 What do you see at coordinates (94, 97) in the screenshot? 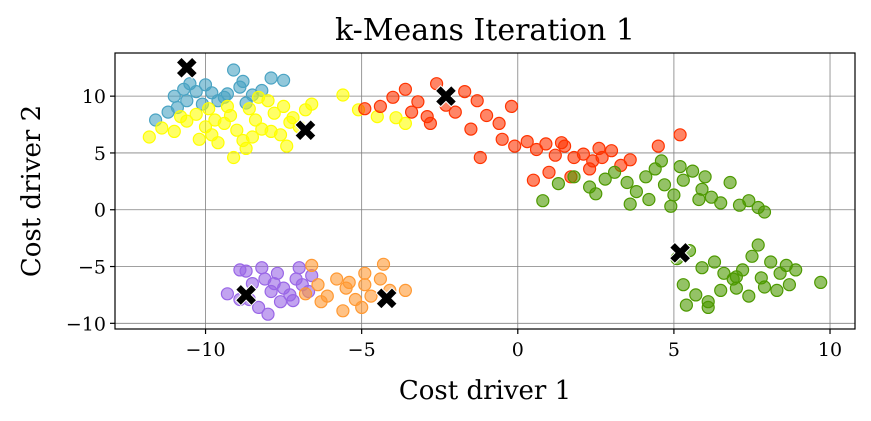
I see `y-tick-label: 10` at bounding box center [94, 97].